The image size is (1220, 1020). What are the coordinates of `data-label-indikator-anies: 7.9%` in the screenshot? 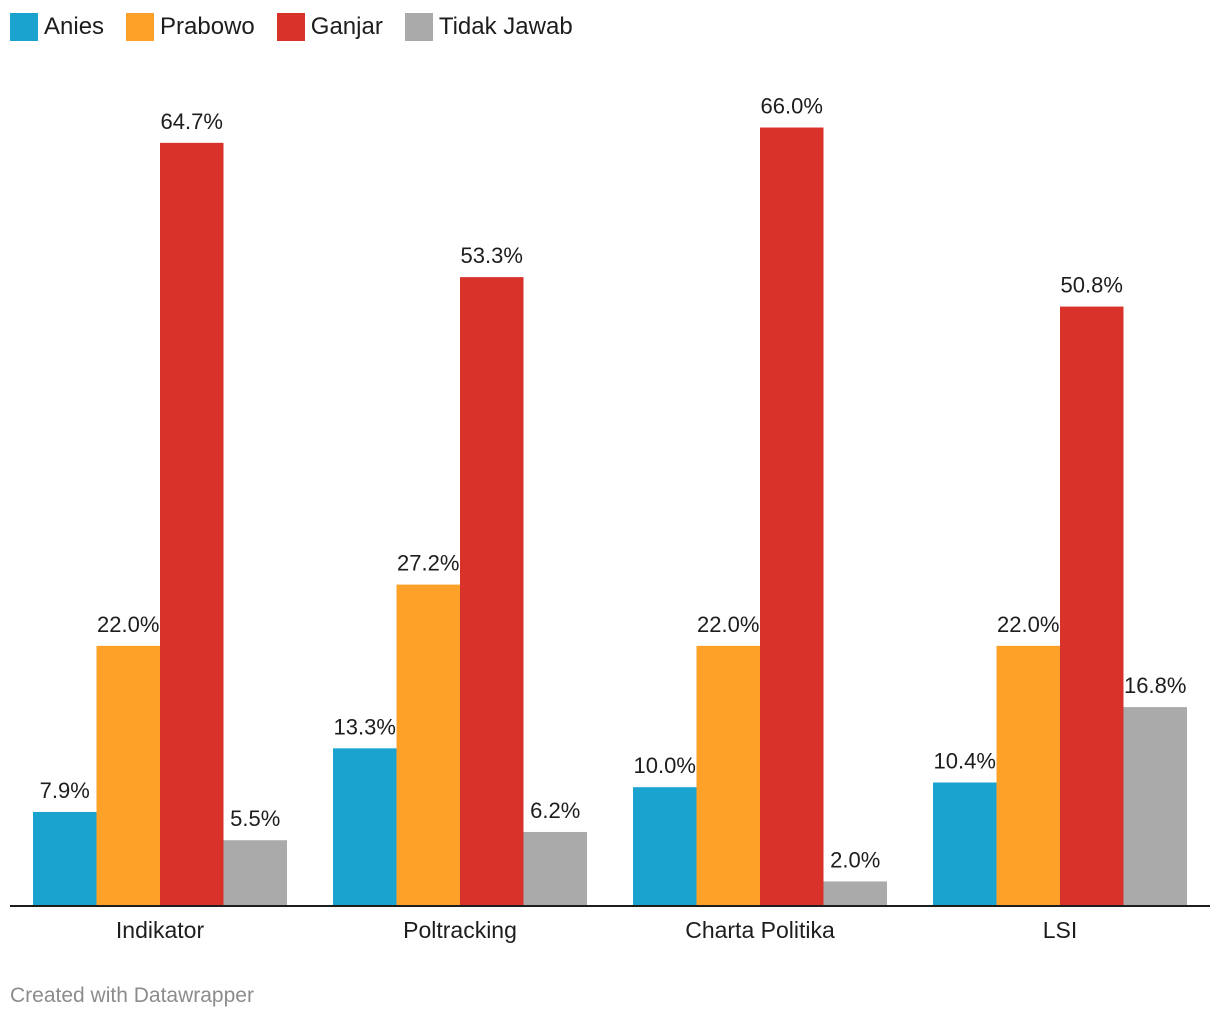 It's located at (65, 790).